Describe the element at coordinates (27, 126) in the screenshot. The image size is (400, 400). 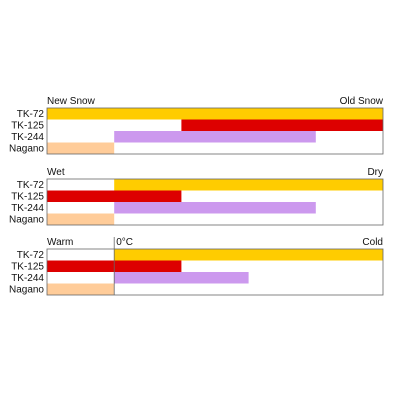
I see `category-label-tk-125-panel-1: TK-125` at that location.